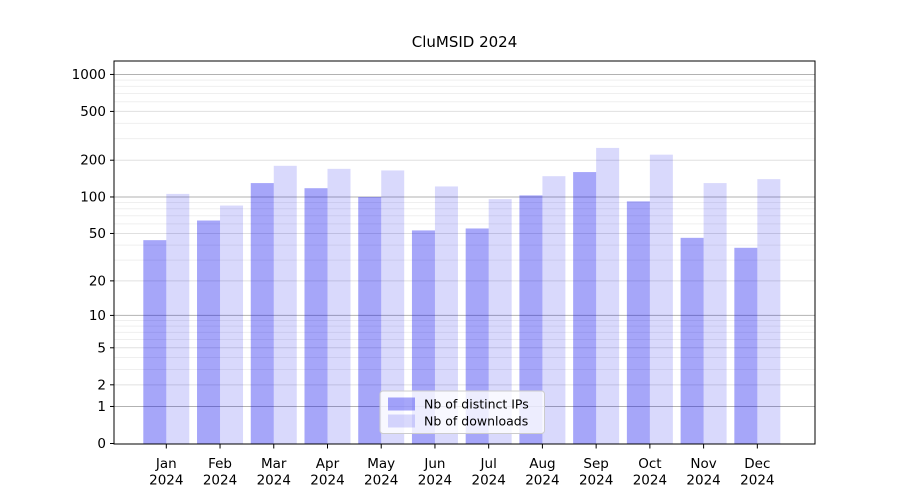  Describe the element at coordinates (500, 321) in the screenshot. I see `bar-downloads-jul` at that location.